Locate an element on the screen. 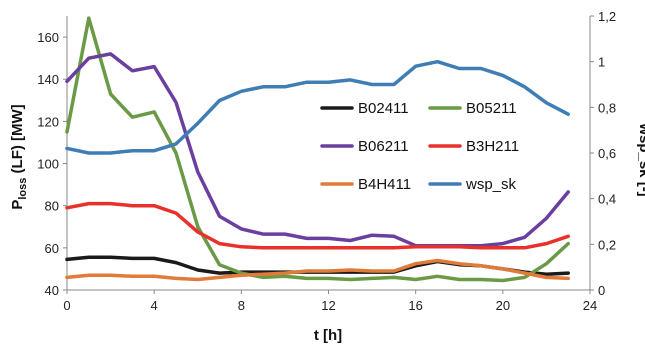 Image resolution: width=645 pixels, height=349 pixels. legend-label: B3H211 is located at coordinates (492, 146).